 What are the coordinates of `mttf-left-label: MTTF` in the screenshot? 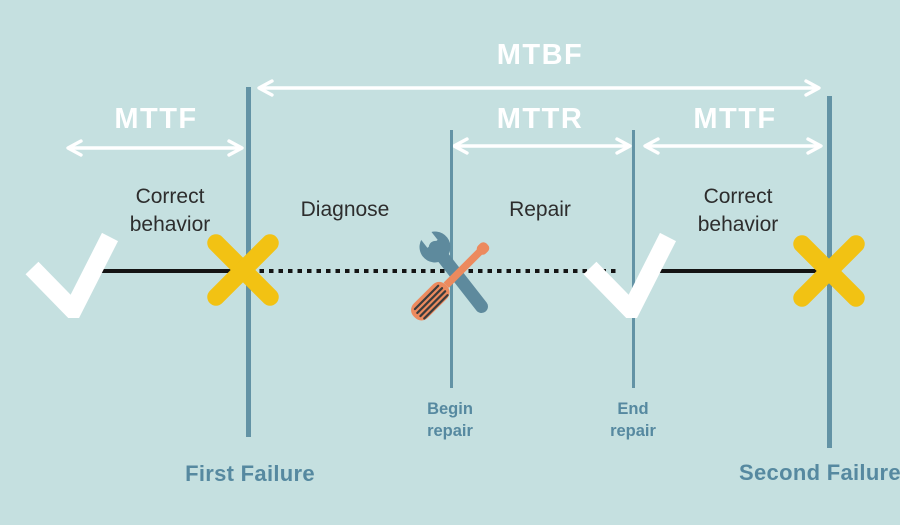 It's located at (156, 119).